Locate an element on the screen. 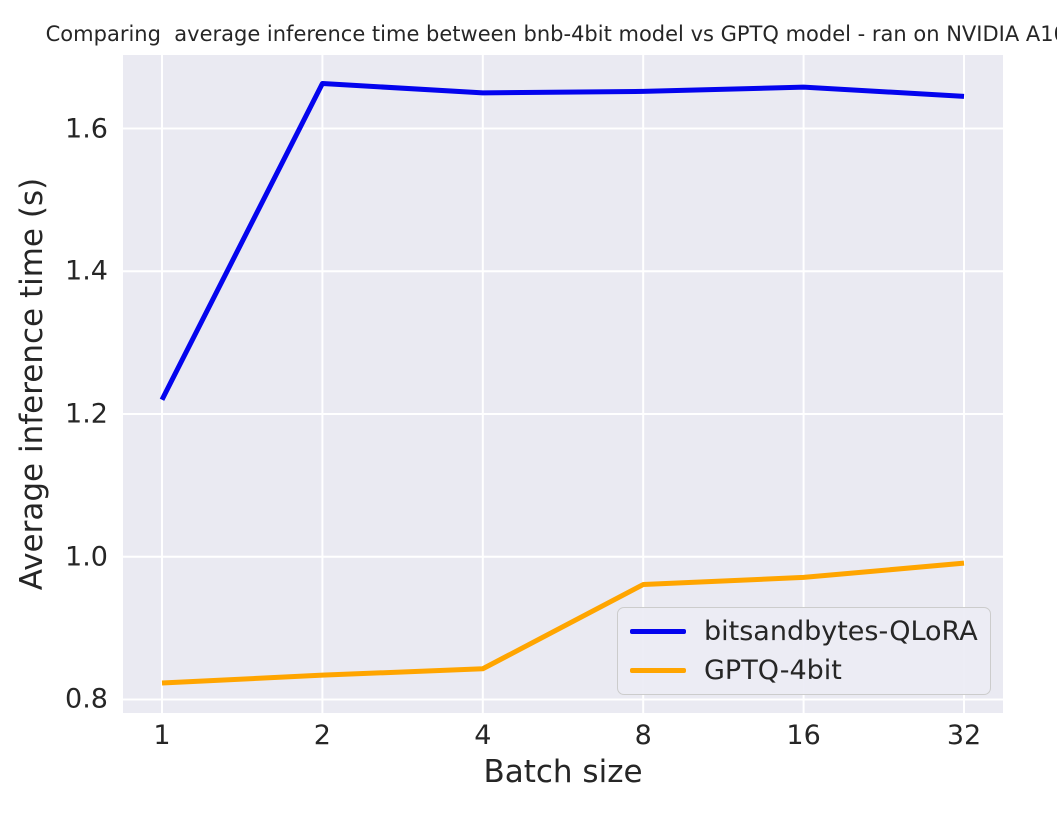  legend-item: bitsandbytes-QLoRA is located at coordinates (804, 631).